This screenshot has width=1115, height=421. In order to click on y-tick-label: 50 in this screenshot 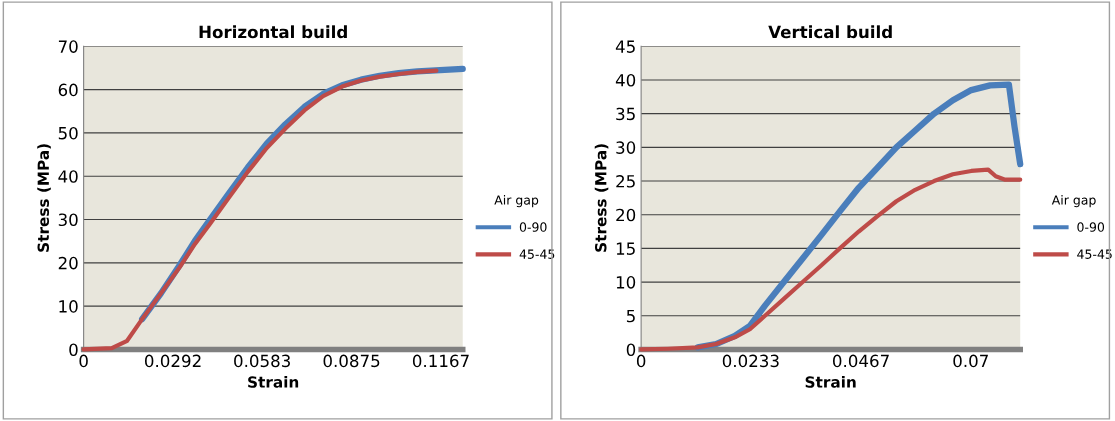, I will do `click(68, 133)`.